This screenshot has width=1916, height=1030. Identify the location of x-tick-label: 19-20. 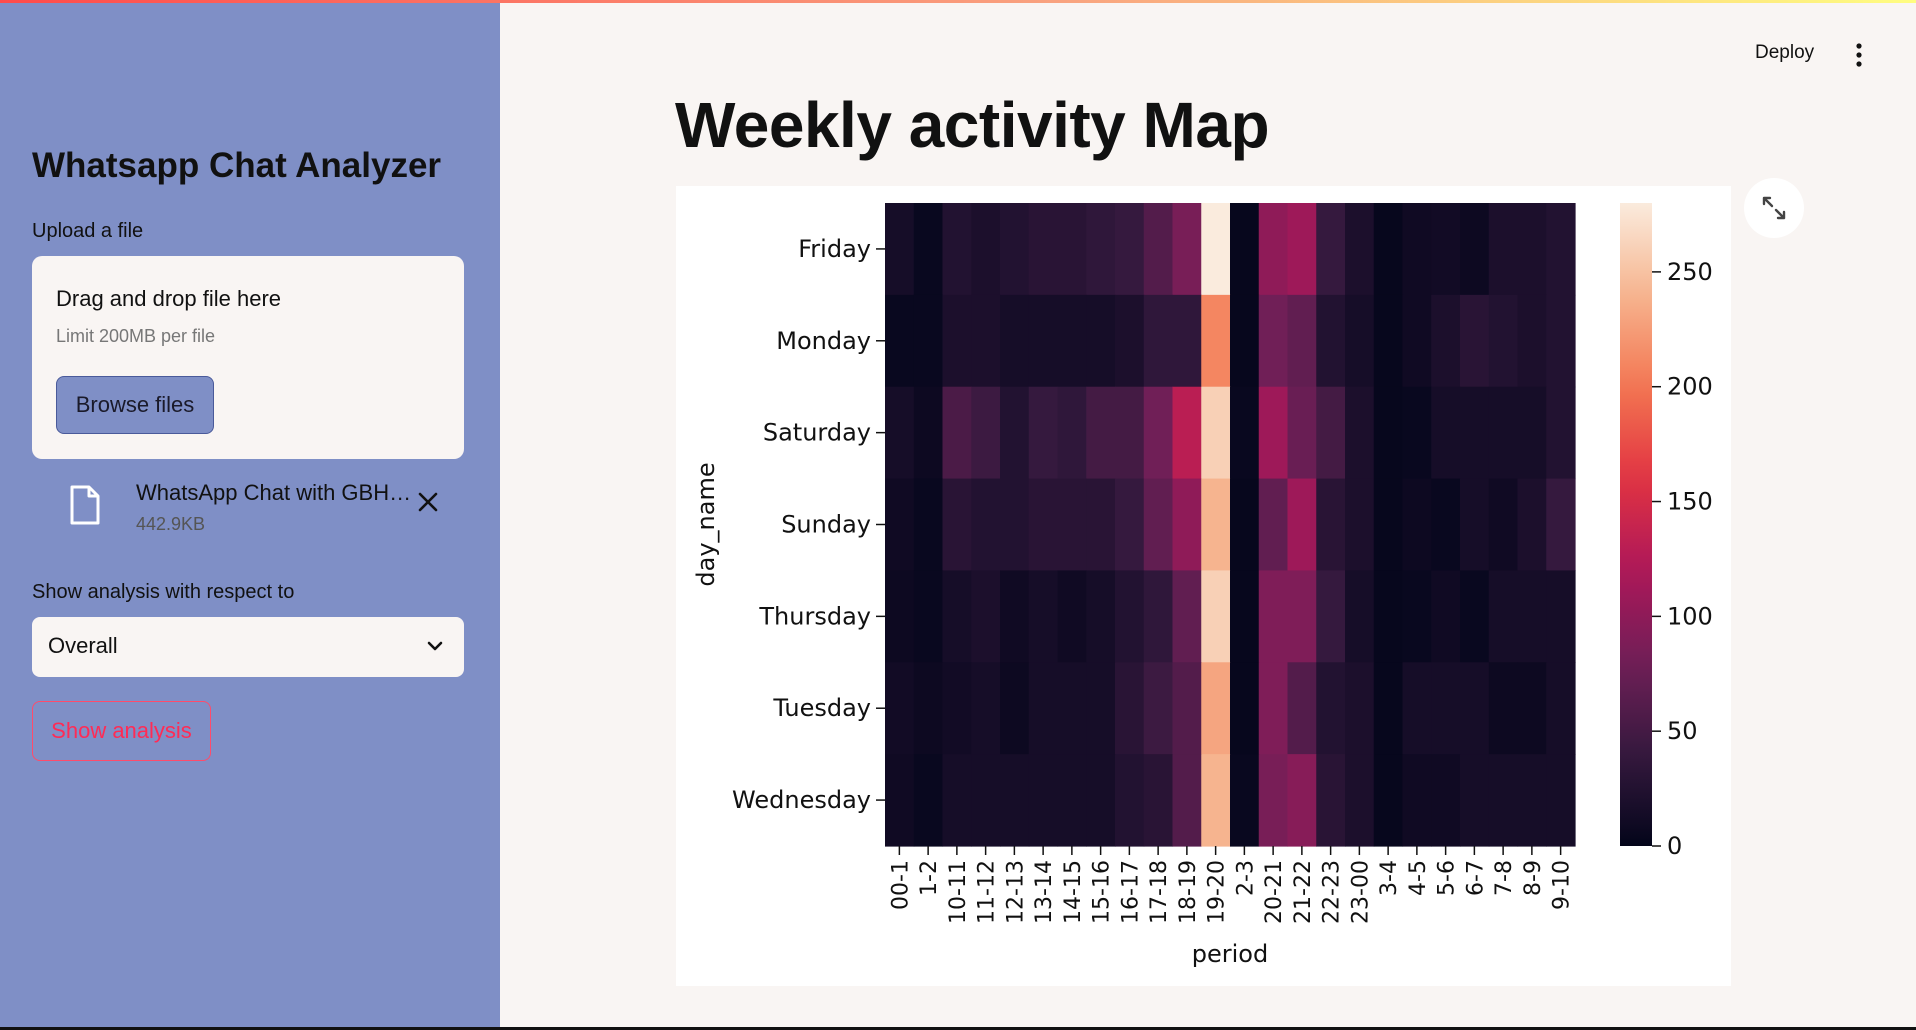
(1217, 892).